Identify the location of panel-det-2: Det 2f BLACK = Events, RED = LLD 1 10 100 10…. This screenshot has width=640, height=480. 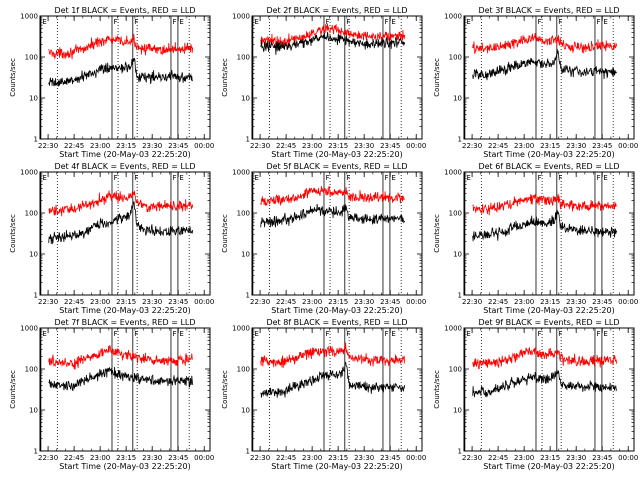
(323, 82).